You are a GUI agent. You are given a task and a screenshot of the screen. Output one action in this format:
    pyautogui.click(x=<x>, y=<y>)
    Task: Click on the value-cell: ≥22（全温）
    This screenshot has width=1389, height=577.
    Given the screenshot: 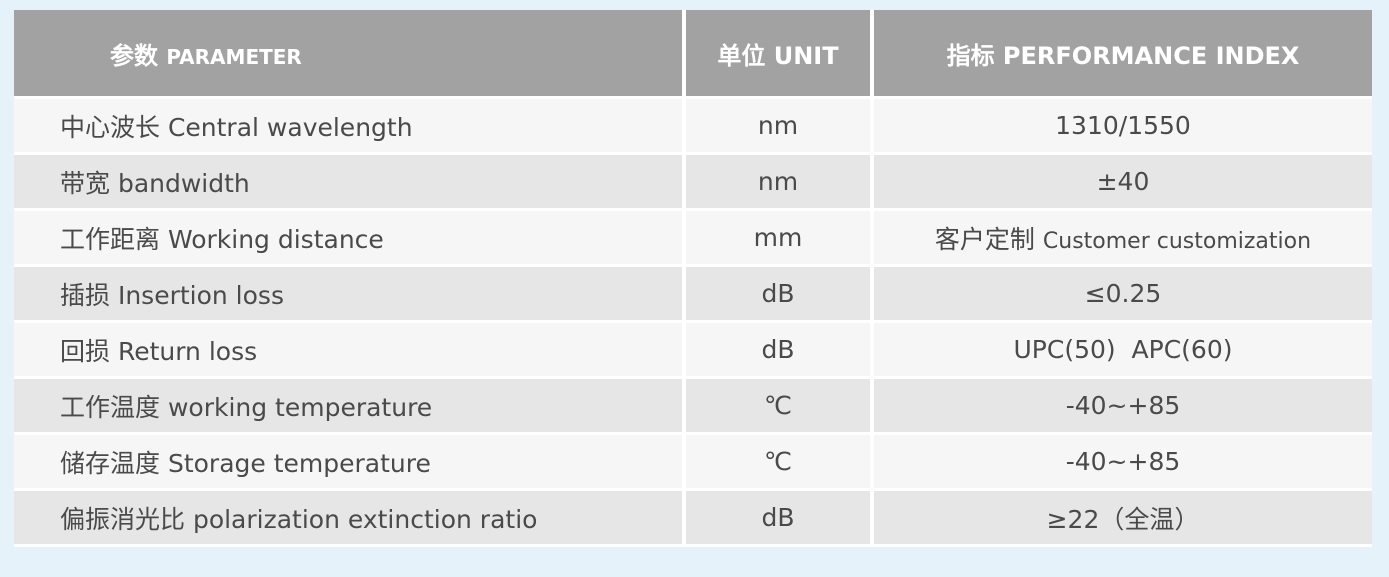 What is the action you would take?
    pyautogui.click(x=1123, y=519)
    